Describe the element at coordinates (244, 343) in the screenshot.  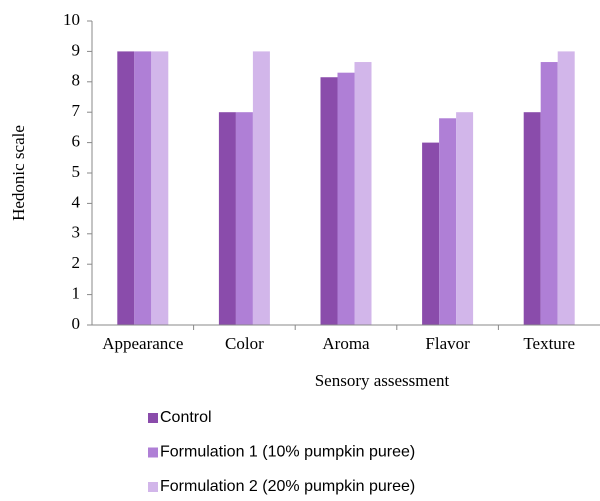
I see `x-tick-label: Color` at that location.